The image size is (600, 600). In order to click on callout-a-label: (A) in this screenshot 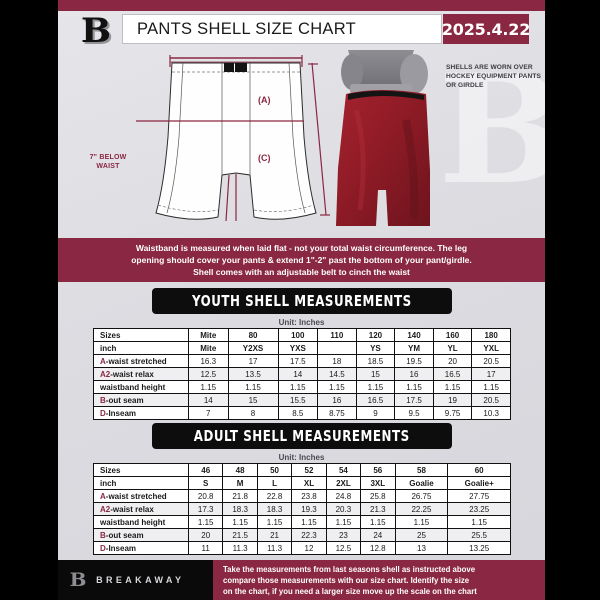, I will do `click(264, 100)`.